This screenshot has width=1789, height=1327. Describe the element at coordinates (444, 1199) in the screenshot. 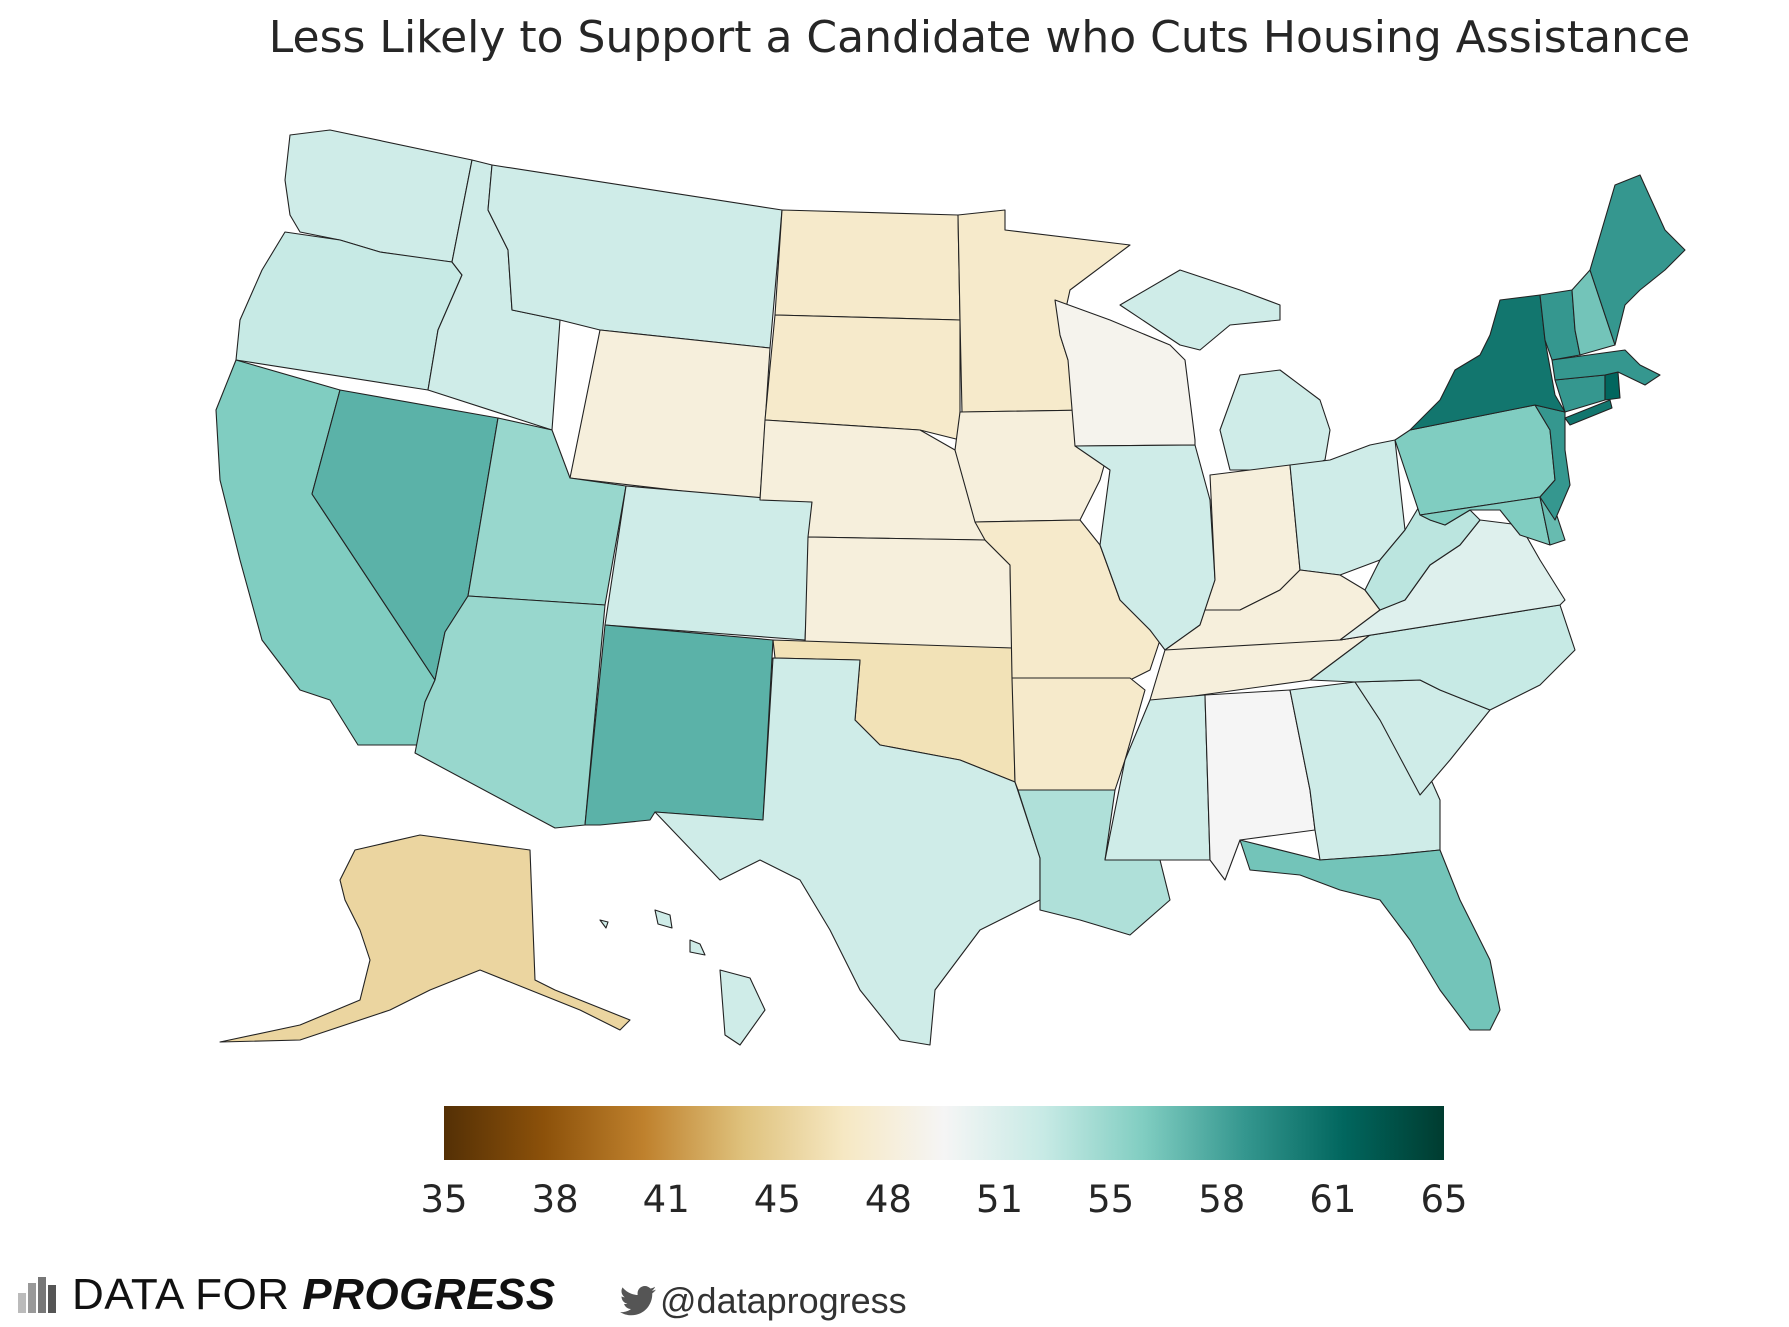

I see `colorbar-tick-label: 35` at that location.